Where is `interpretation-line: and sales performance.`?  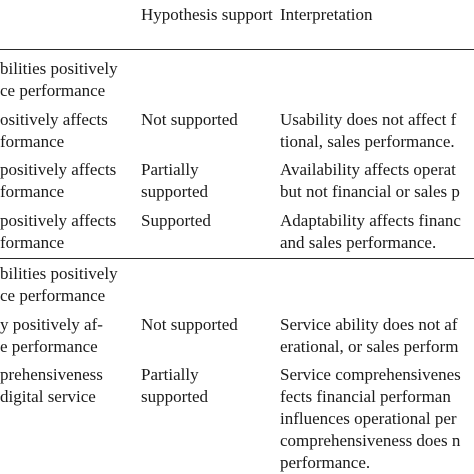 interpretation-line: and sales performance. is located at coordinates (358, 242).